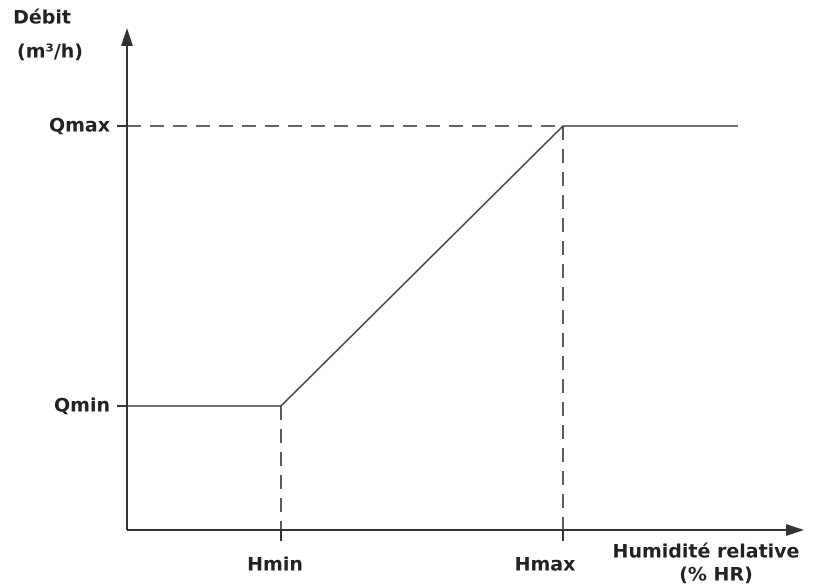  What do you see at coordinates (706, 552) in the screenshot?
I see `x-axis-label: Humidité relative` at bounding box center [706, 552].